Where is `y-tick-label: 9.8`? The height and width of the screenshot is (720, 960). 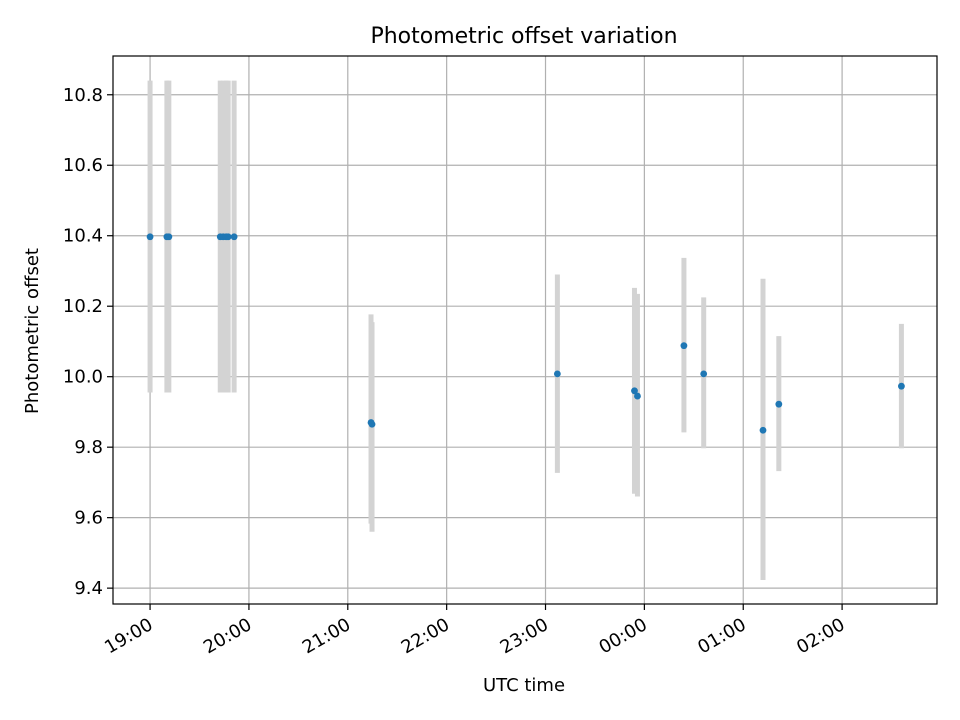 y-tick-label: 9.8 is located at coordinates (88, 447).